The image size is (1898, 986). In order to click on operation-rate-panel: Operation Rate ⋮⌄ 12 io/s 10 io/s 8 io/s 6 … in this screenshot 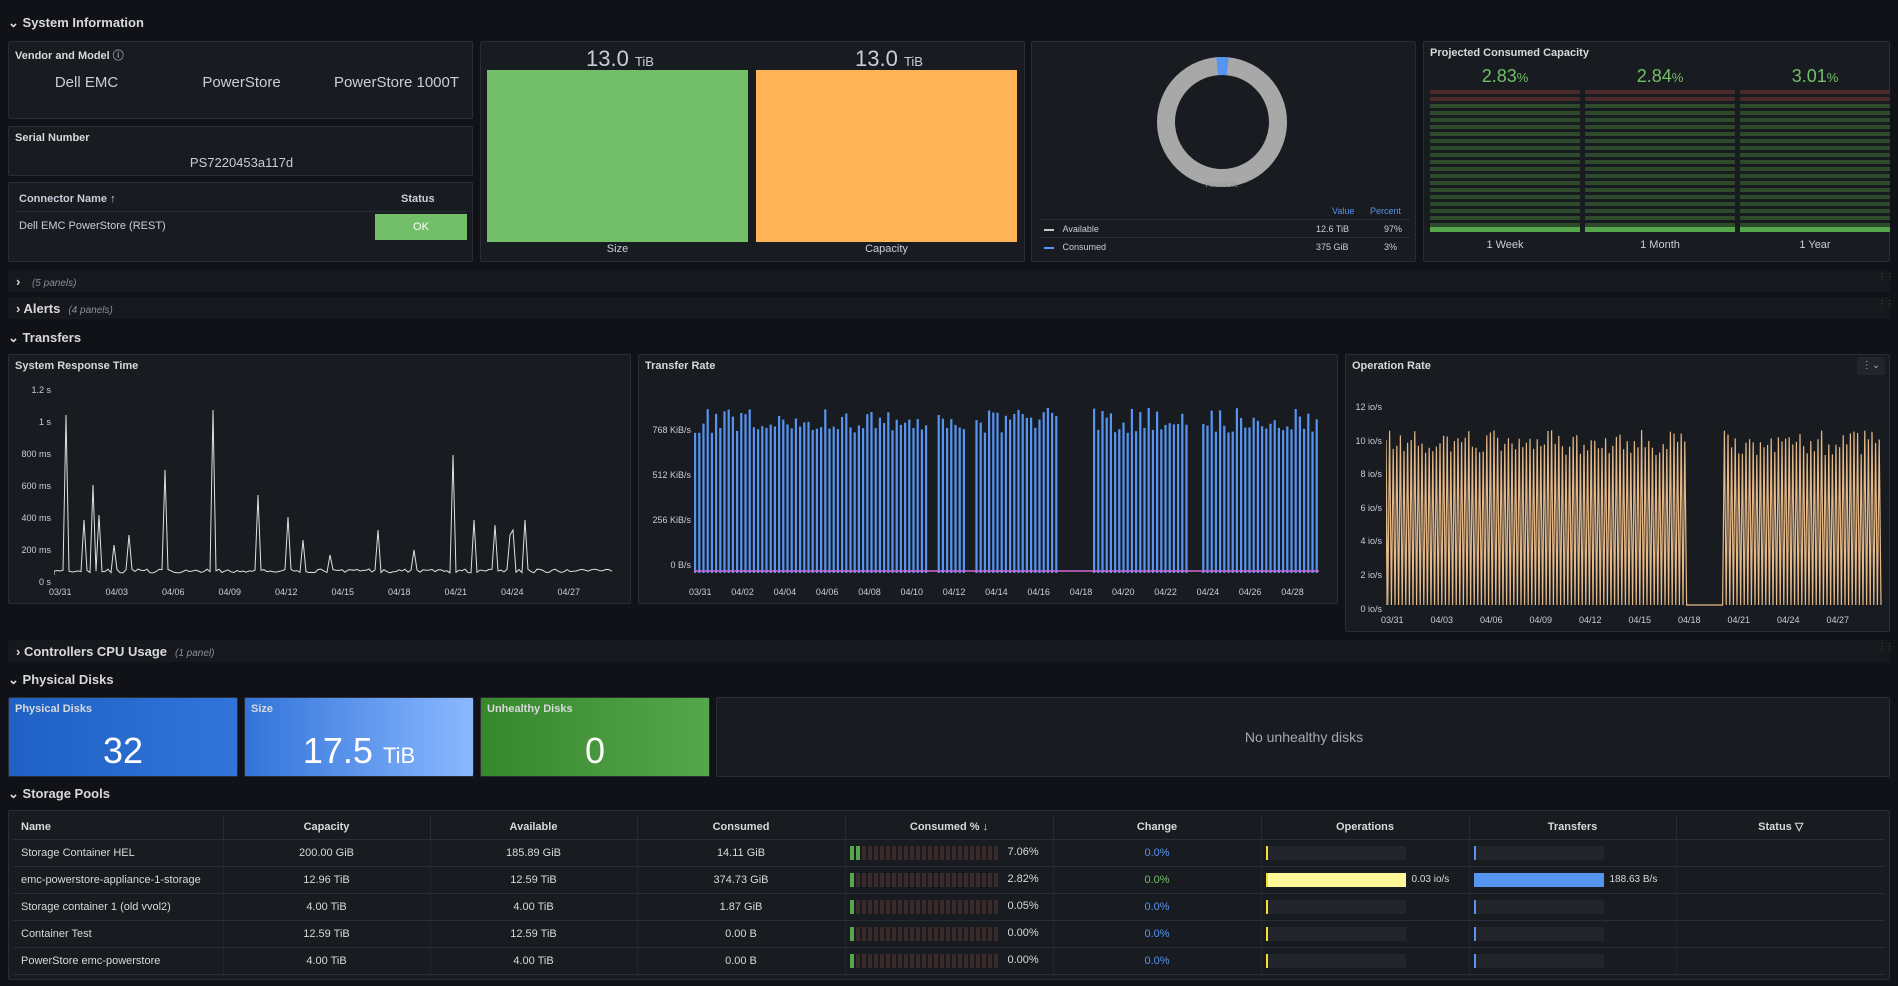, I will do `click(1617, 493)`.